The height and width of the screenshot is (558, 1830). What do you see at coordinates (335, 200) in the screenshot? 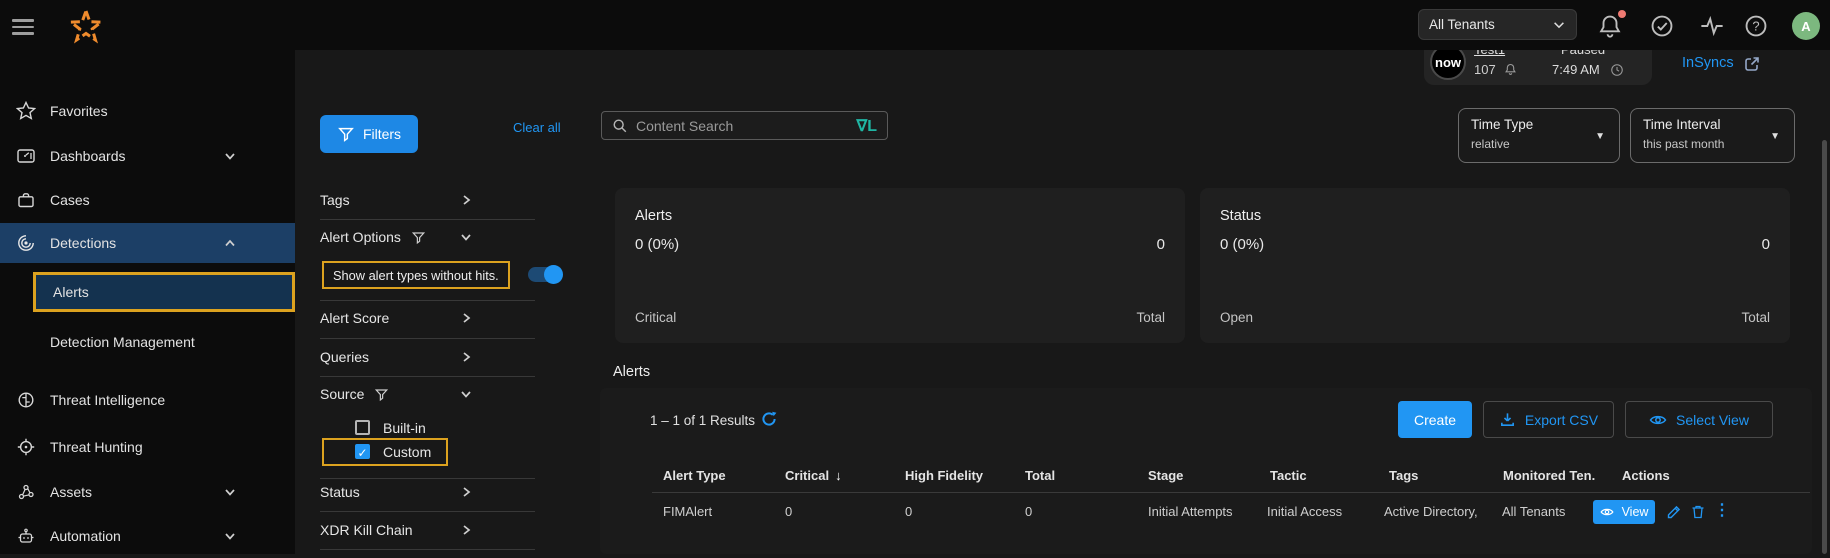
I see `filter-tags: Tags` at bounding box center [335, 200].